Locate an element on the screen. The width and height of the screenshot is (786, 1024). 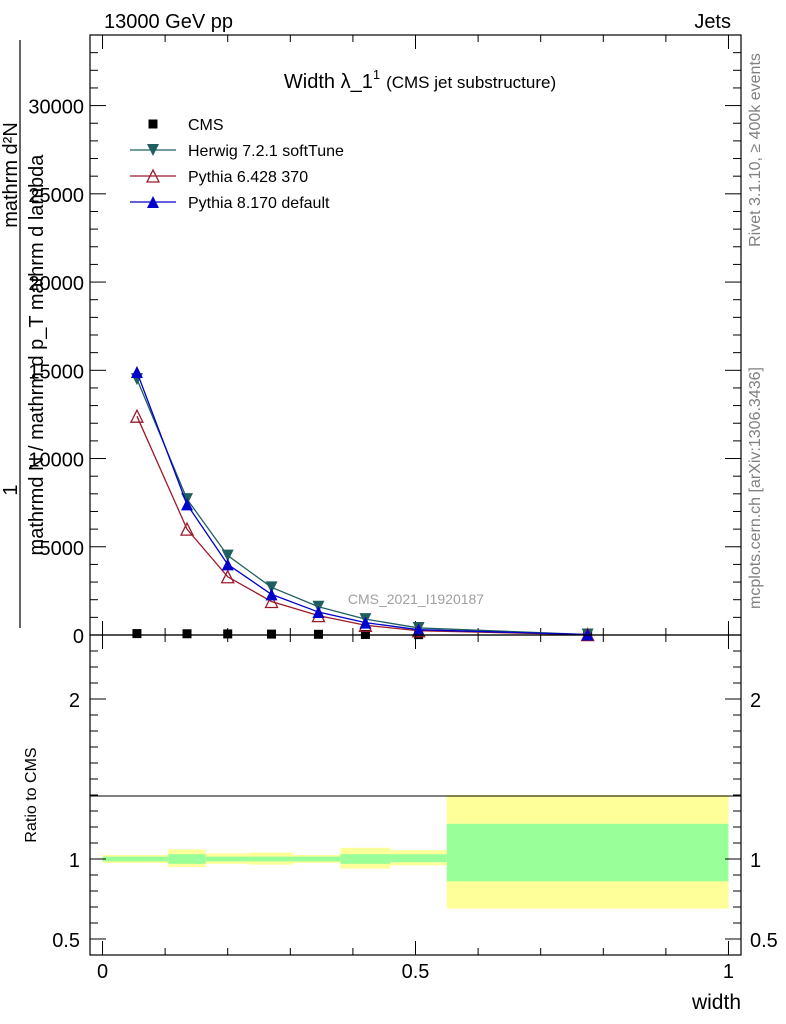
chart-title-sub: (CMS jet substructure) is located at coordinates (471, 82).